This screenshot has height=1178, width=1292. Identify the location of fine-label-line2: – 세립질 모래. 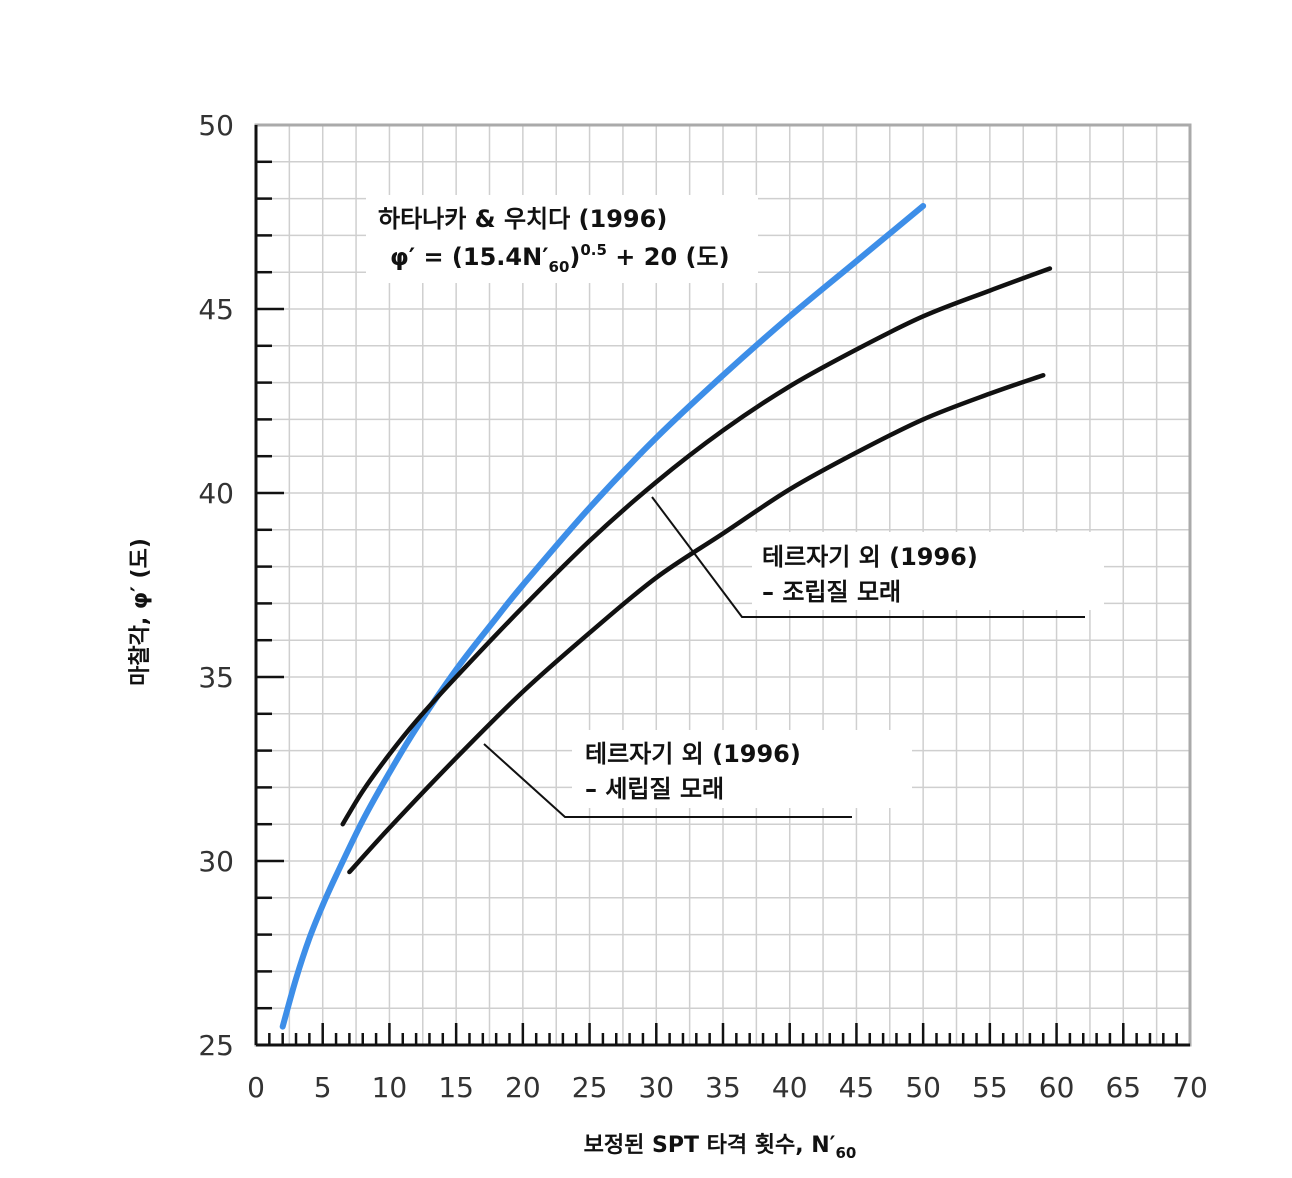
(654, 789).